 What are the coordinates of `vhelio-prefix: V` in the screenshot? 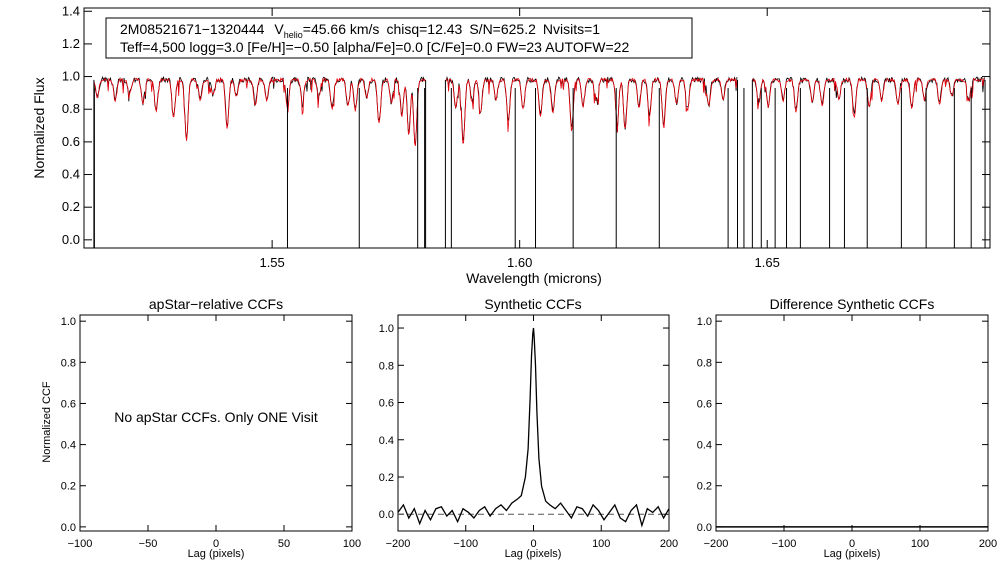 It's located at (279, 29).